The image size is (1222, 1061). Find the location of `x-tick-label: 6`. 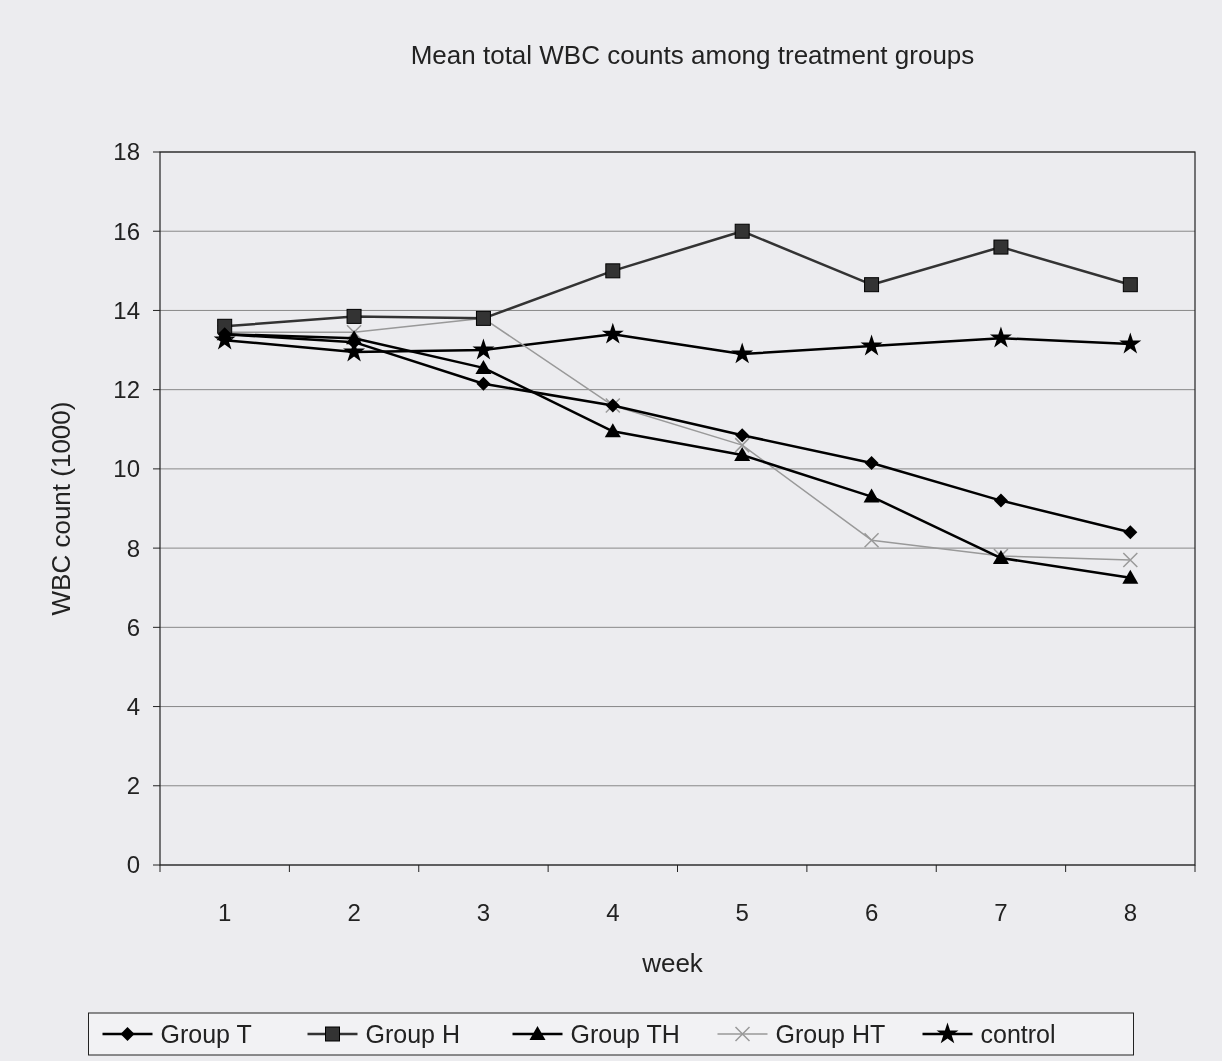

x-tick-label: 6 is located at coordinates (871, 912).